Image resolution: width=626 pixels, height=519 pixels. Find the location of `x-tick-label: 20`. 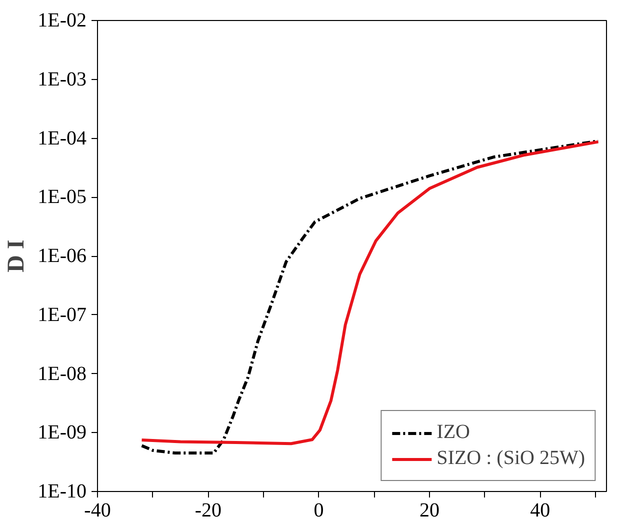

x-tick-label: 20 is located at coordinates (429, 509).